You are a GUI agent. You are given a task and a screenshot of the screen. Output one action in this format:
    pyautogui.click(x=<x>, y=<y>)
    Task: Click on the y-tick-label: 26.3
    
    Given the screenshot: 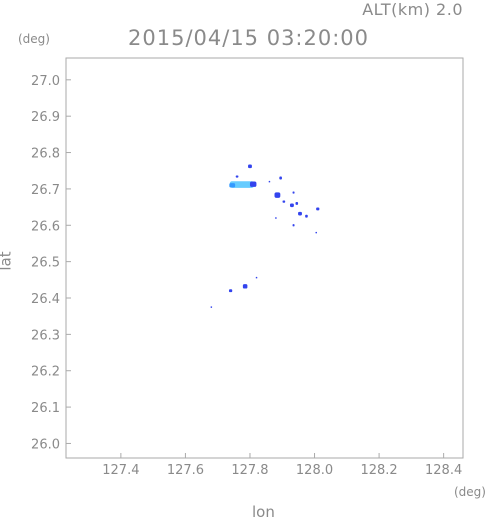 What is the action you would take?
    pyautogui.click(x=45, y=335)
    